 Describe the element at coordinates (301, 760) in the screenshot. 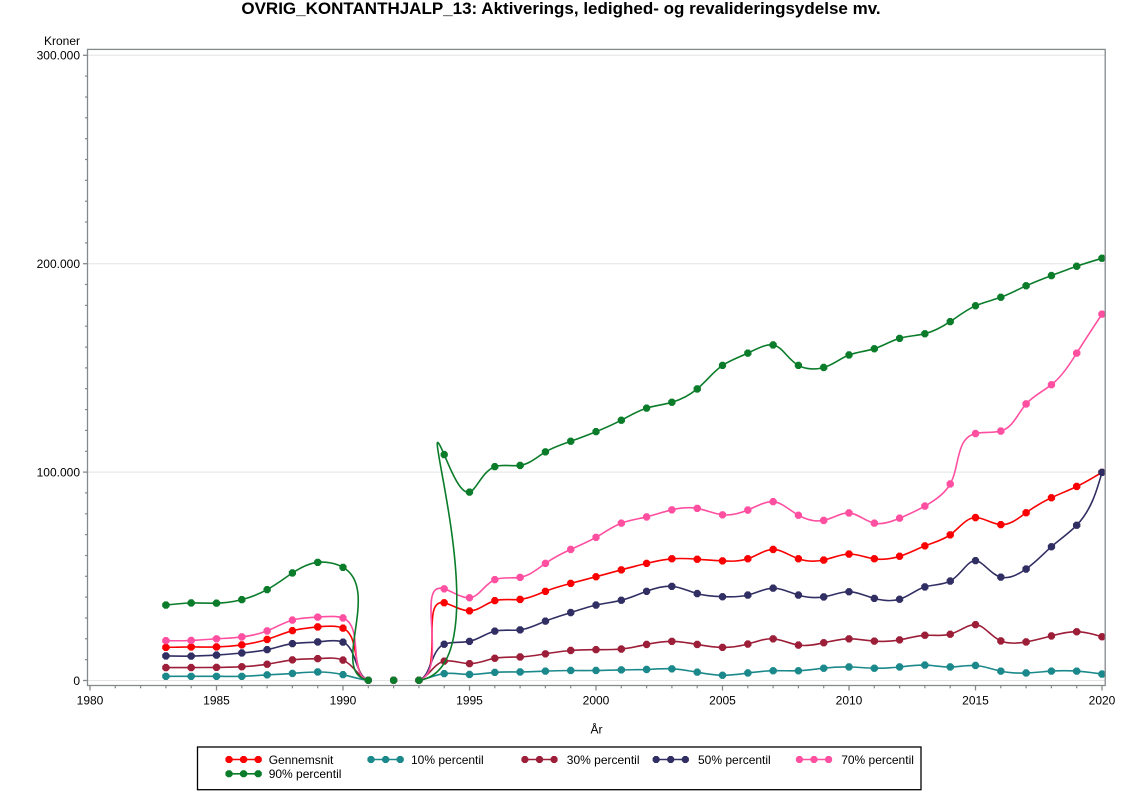

I see `svg-text: Gennemsnit` at that location.